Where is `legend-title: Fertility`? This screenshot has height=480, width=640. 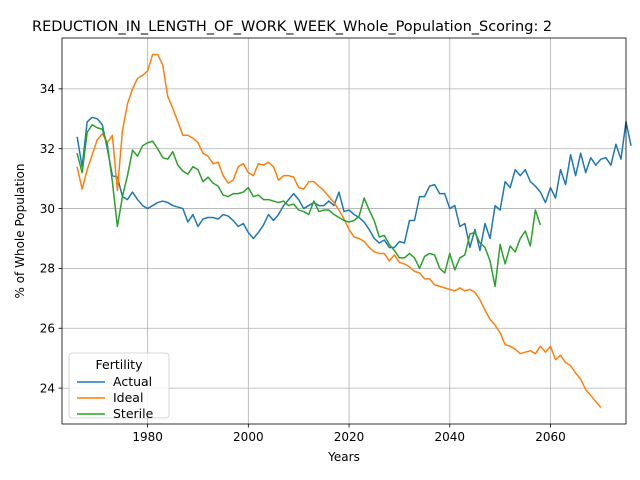
legend-title: Fertility is located at coordinates (120, 364).